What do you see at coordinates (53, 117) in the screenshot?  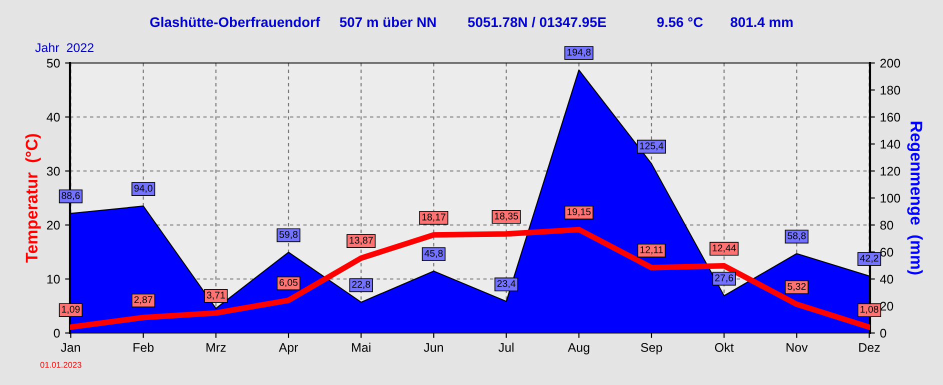 I see `y-tick-label: 40` at bounding box center [53, 117].